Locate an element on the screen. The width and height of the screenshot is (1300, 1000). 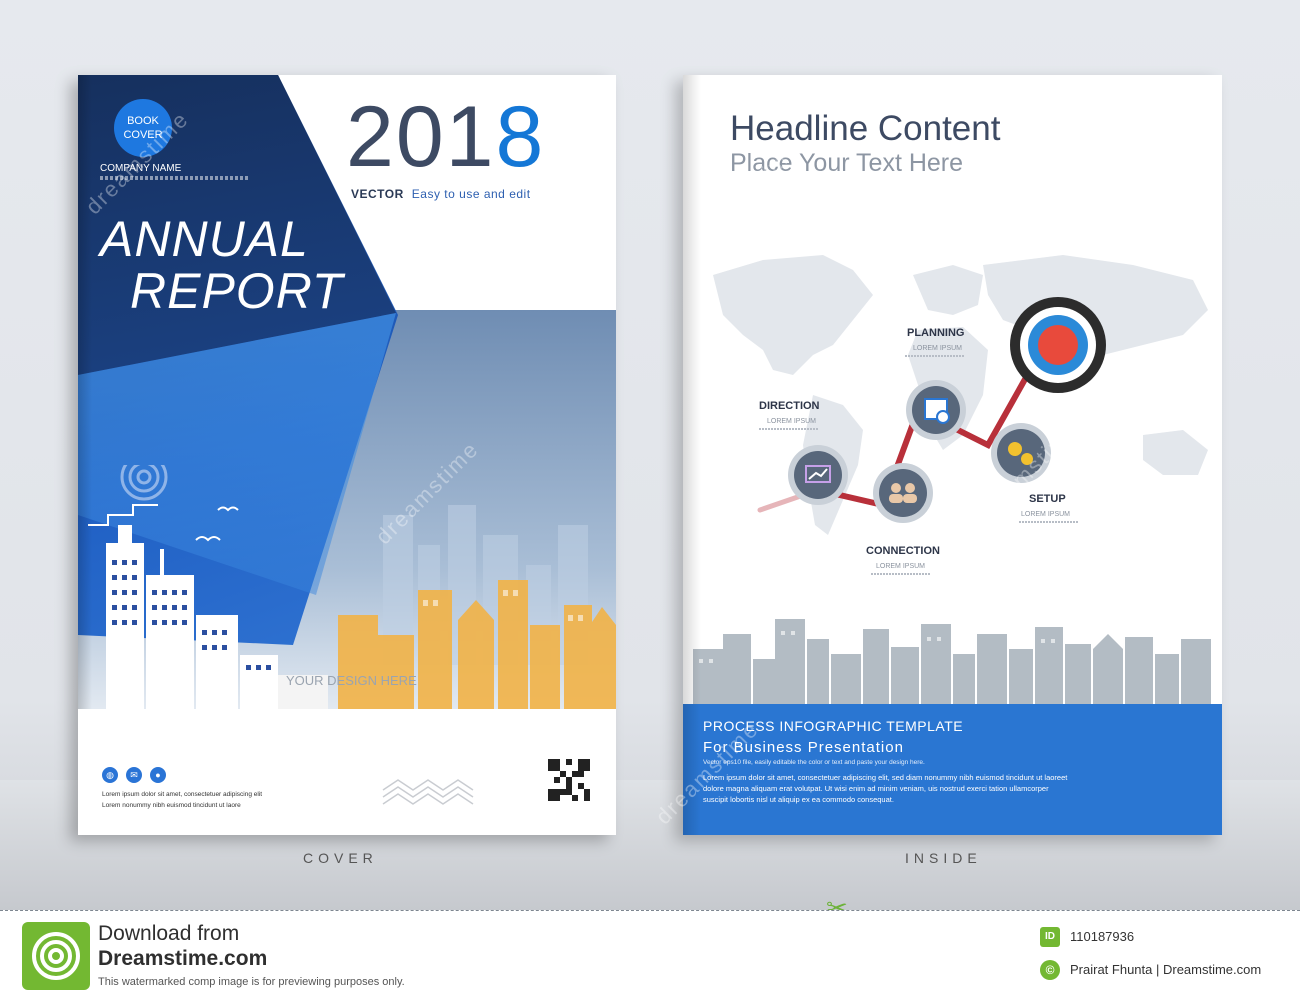
year-part-2: 8 is located at coordinates (520, 137).